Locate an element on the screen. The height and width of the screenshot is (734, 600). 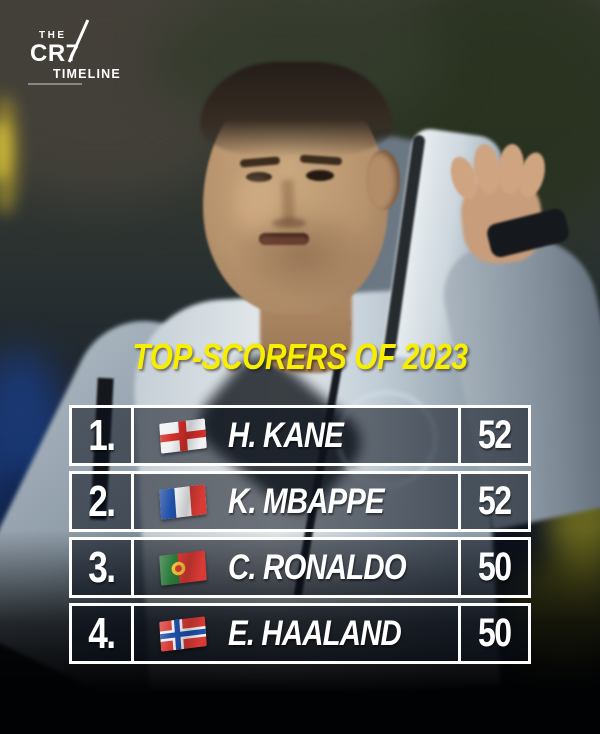
logo-the-text: THE is located at coordinates (53, 35).